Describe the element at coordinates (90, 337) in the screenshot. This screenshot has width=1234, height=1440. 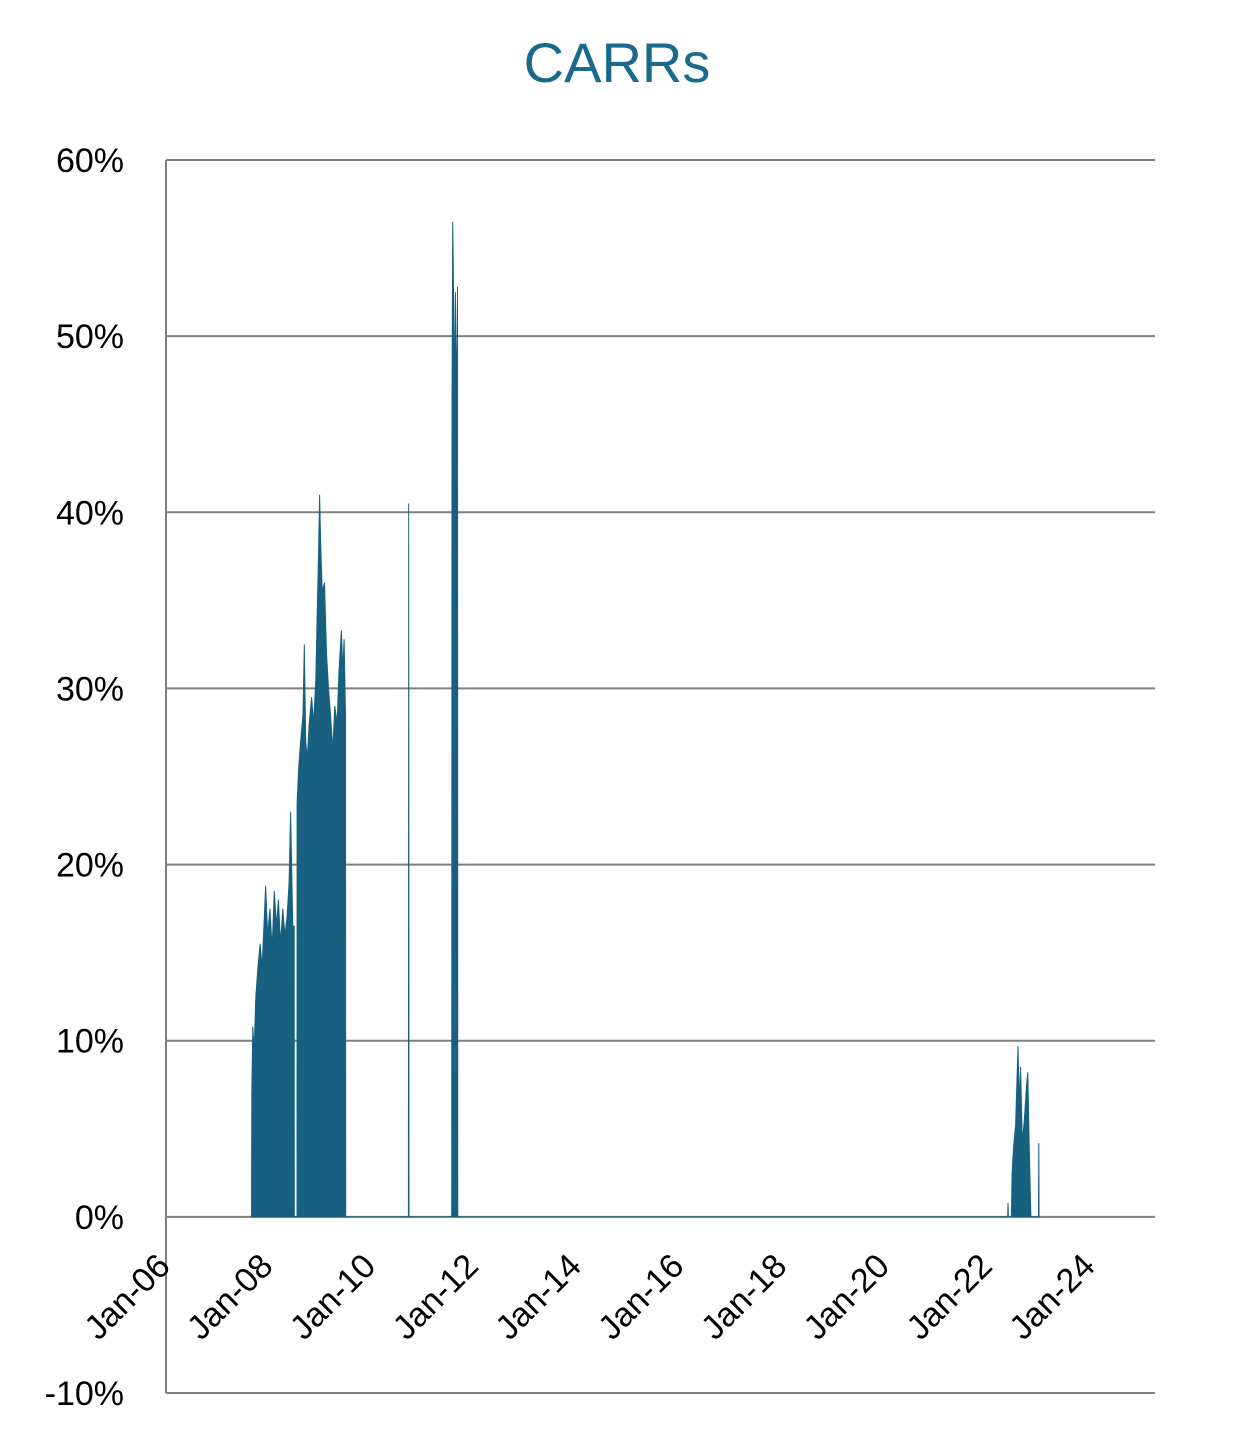
I see `y-tick-label: 50%` at that location.